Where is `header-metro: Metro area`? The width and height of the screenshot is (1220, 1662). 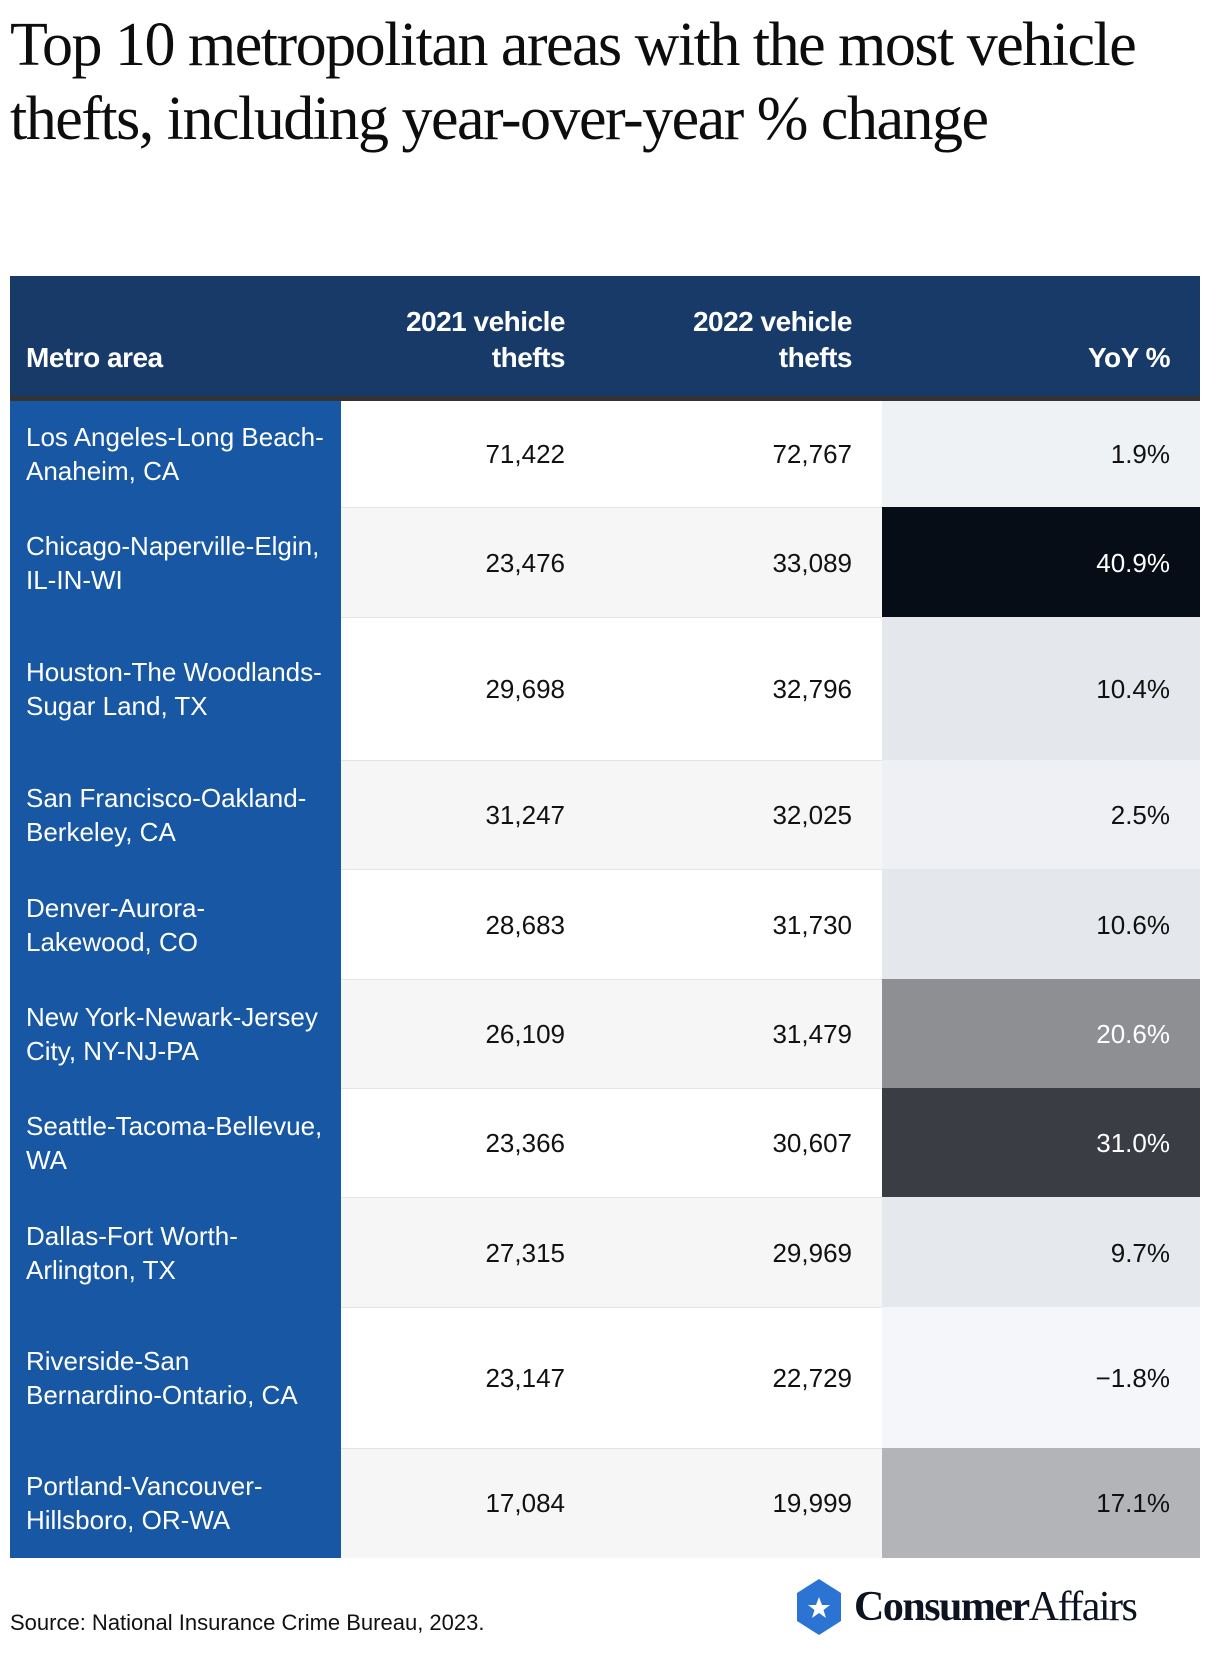 header-metro: Metro area is located at coordinates (175, 338).